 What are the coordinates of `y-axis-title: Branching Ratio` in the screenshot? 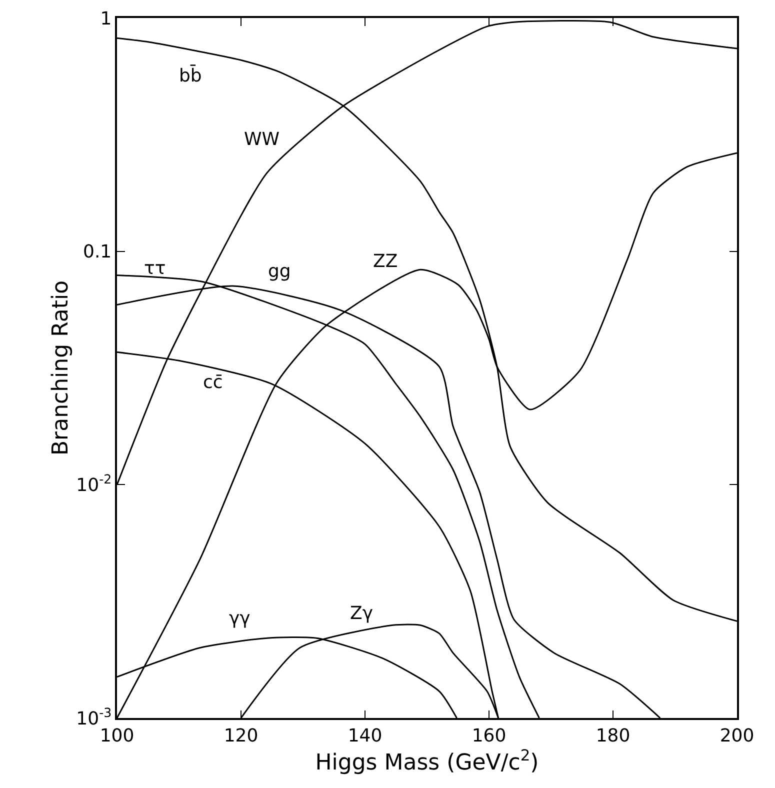 It's located at (61, 368).